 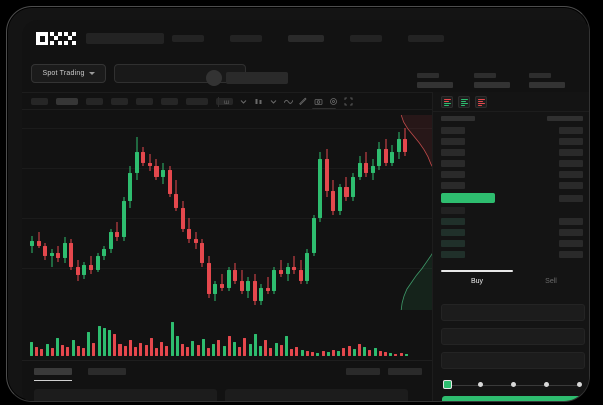 What do you see at coordinates (258, 101) in the screenshot?
I see `chart-type-icon` at bounding box center [258, 101].